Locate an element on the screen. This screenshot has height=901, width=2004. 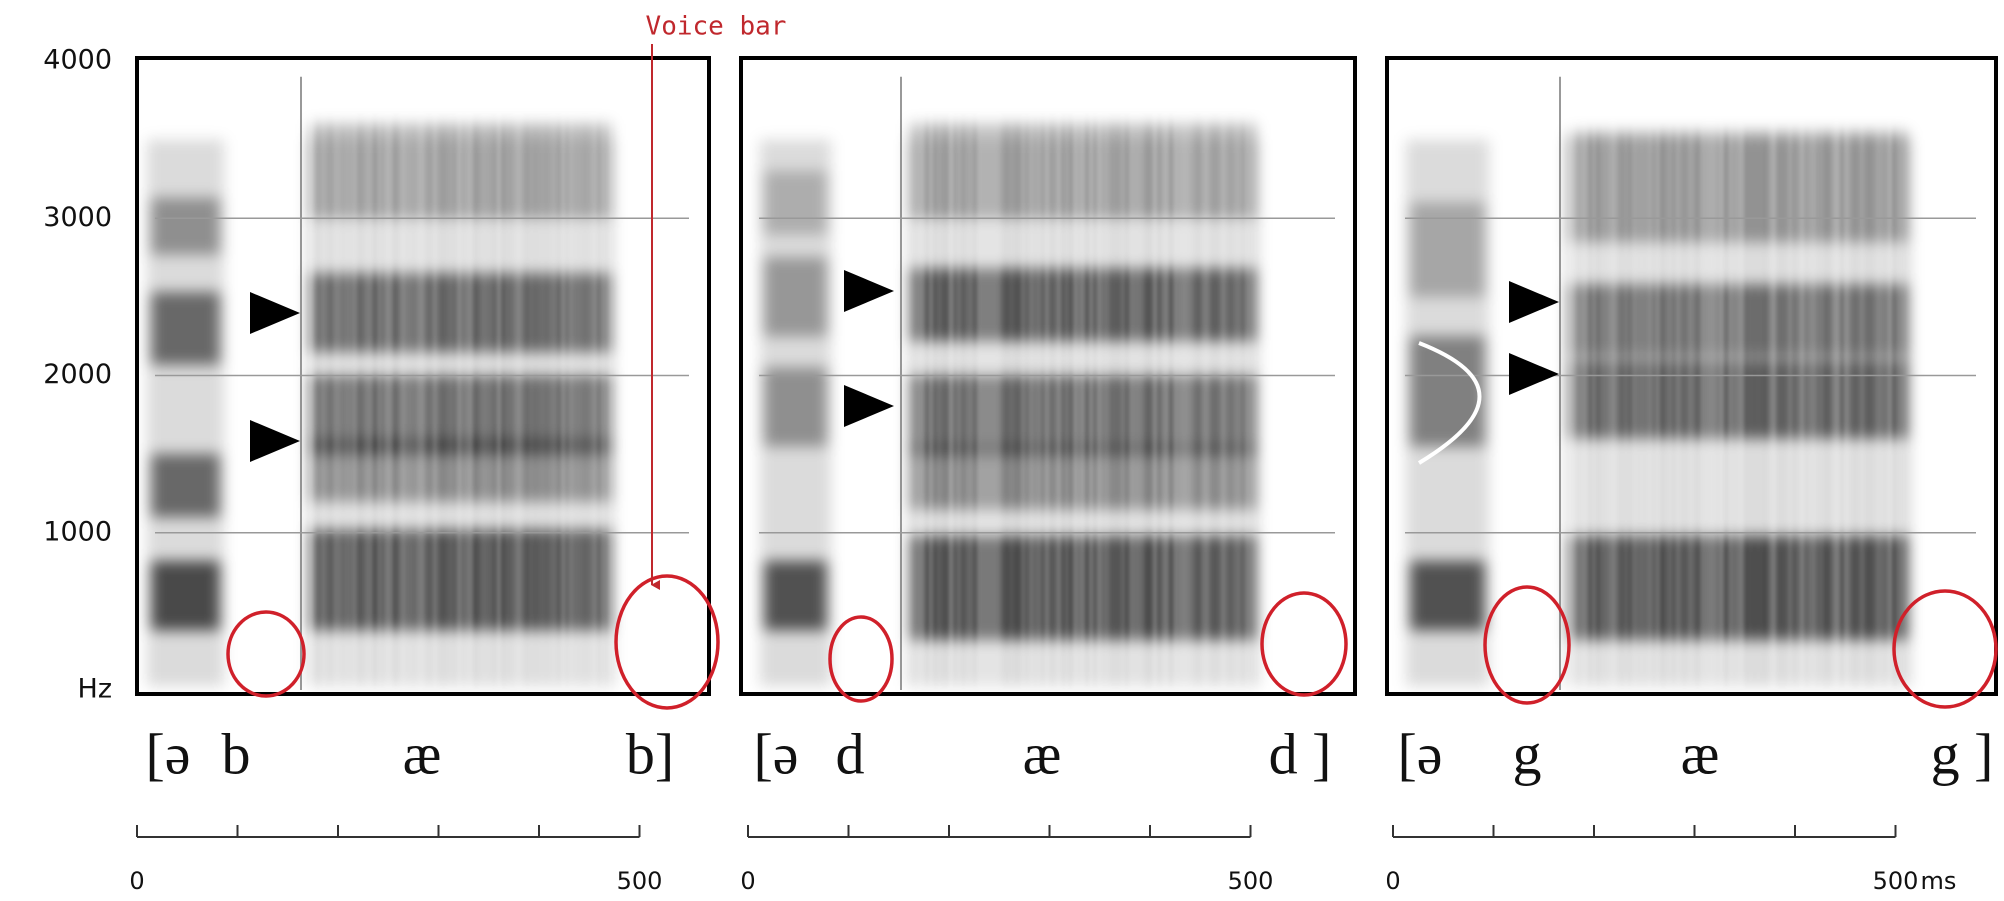
frequency-tick-label: 2000 is located at coordinates (77, 374).